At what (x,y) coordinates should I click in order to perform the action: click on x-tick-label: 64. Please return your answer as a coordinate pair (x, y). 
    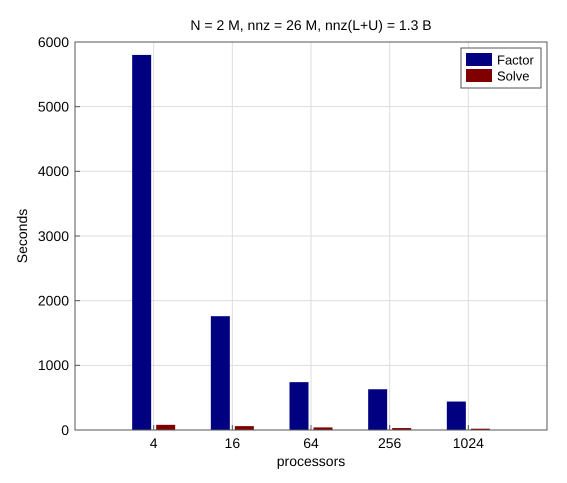
    Looking at the image, I should click on (311, 443).